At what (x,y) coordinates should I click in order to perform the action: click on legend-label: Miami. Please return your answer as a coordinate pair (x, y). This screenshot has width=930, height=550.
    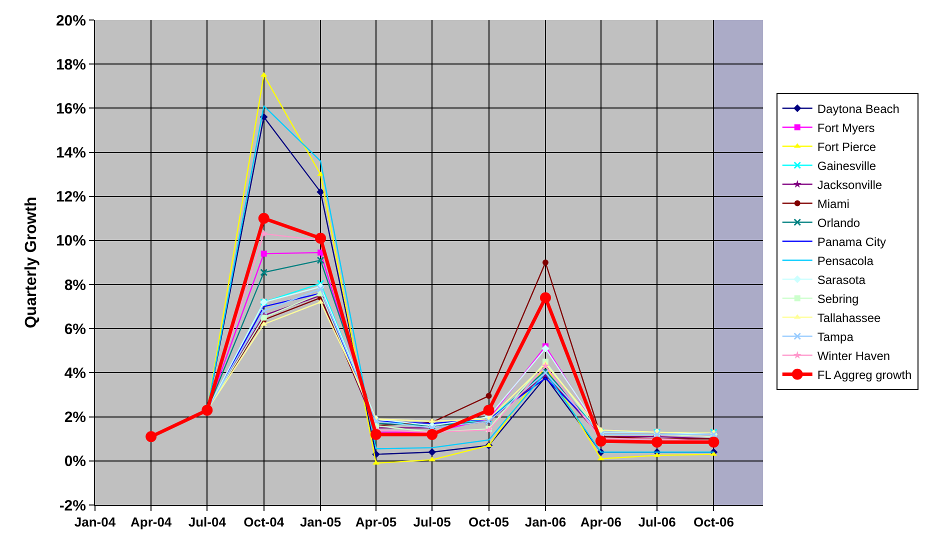
    Looking at the image, I should click on (833, 203).